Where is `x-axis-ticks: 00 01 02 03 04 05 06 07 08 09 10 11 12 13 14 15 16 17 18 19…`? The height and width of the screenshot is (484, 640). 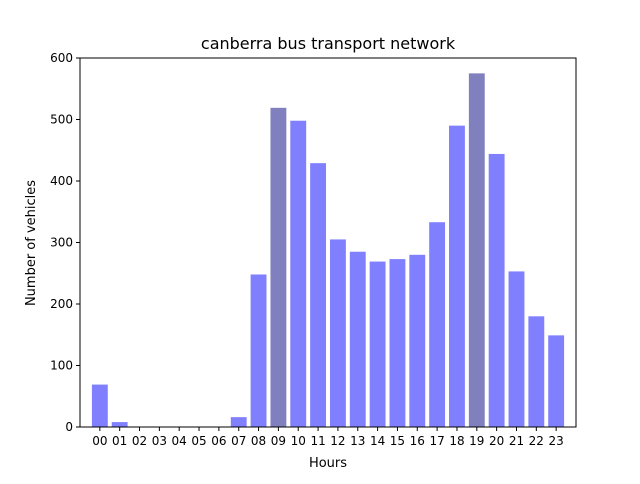 x-axis-ticks: 00 01 02 03 04 05 06 07 08 09 10 11 12 13 14 15 16 17 18 19… is located at coordinates (328, 437).